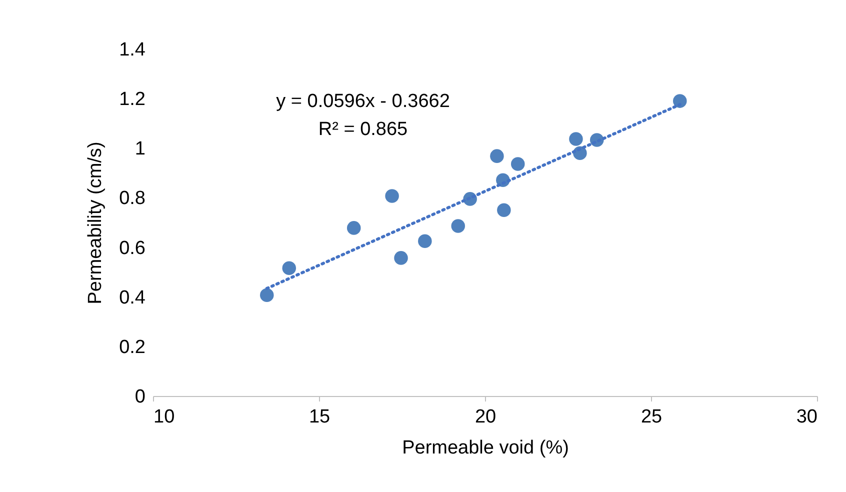 The width and height of the screenshot is (846, 492). Describe the element at coordinates (140, 149) in the screenshot. I see `y-tick-label: 1` at that location.